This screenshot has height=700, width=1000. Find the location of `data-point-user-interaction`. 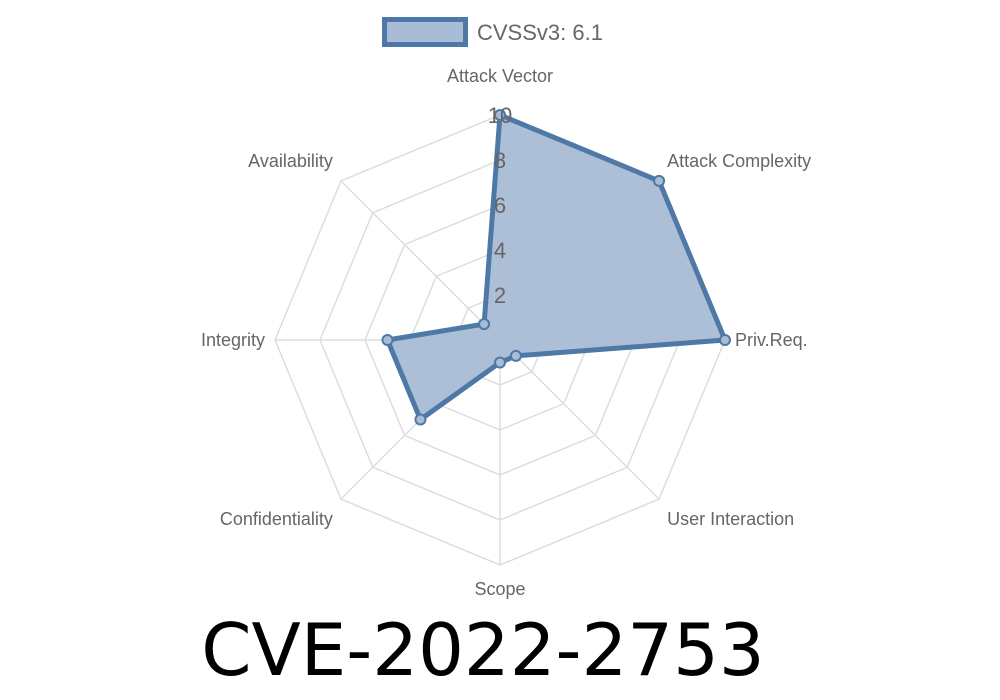

data-point-user-interaction is located at coordinates (515, 355).